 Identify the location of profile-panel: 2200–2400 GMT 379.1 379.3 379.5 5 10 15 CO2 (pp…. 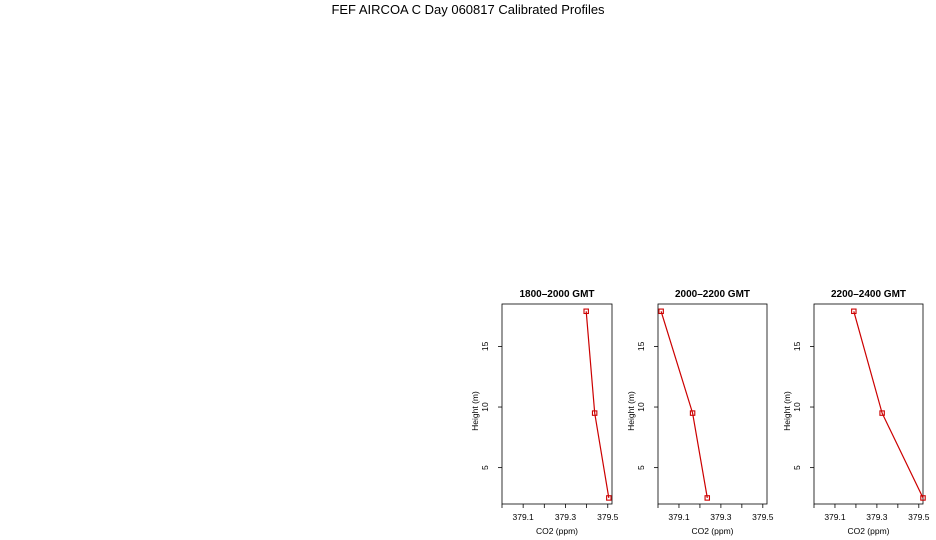
(856, 412).